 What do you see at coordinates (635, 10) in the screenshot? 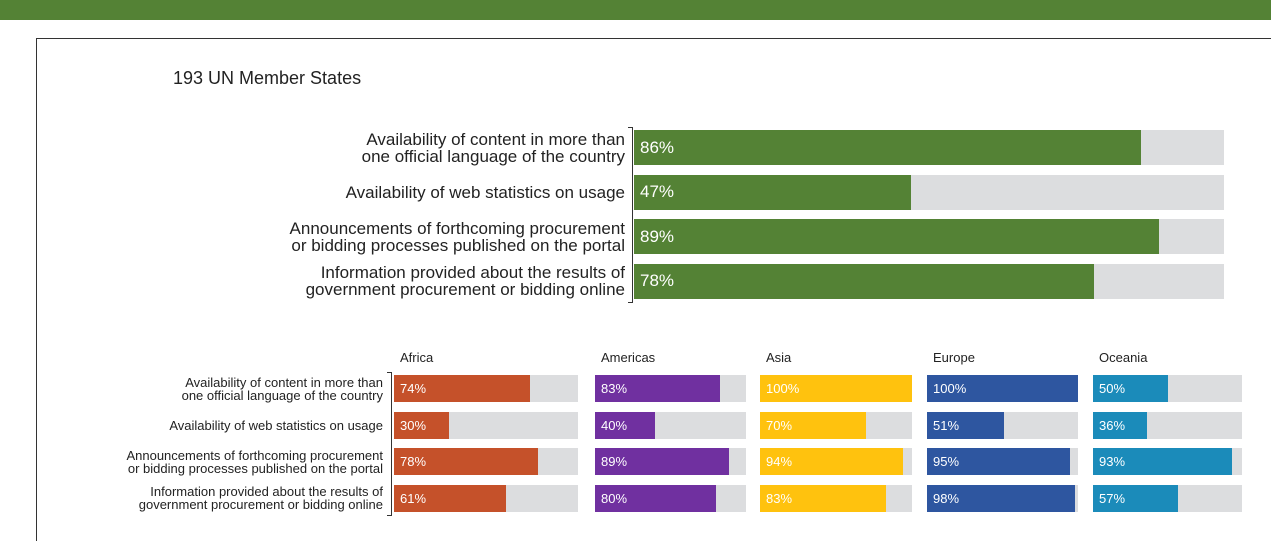
I see `header-band` at bounding box center [635, 10].